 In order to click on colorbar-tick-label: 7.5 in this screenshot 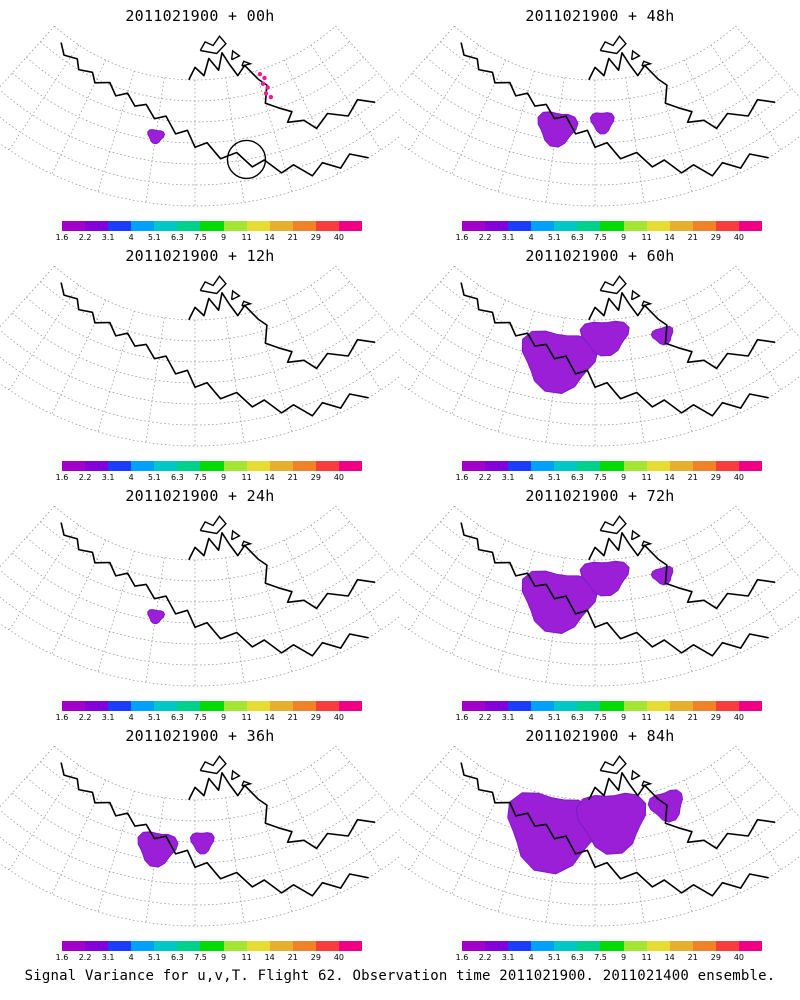, I will do `click(600, 237)`.